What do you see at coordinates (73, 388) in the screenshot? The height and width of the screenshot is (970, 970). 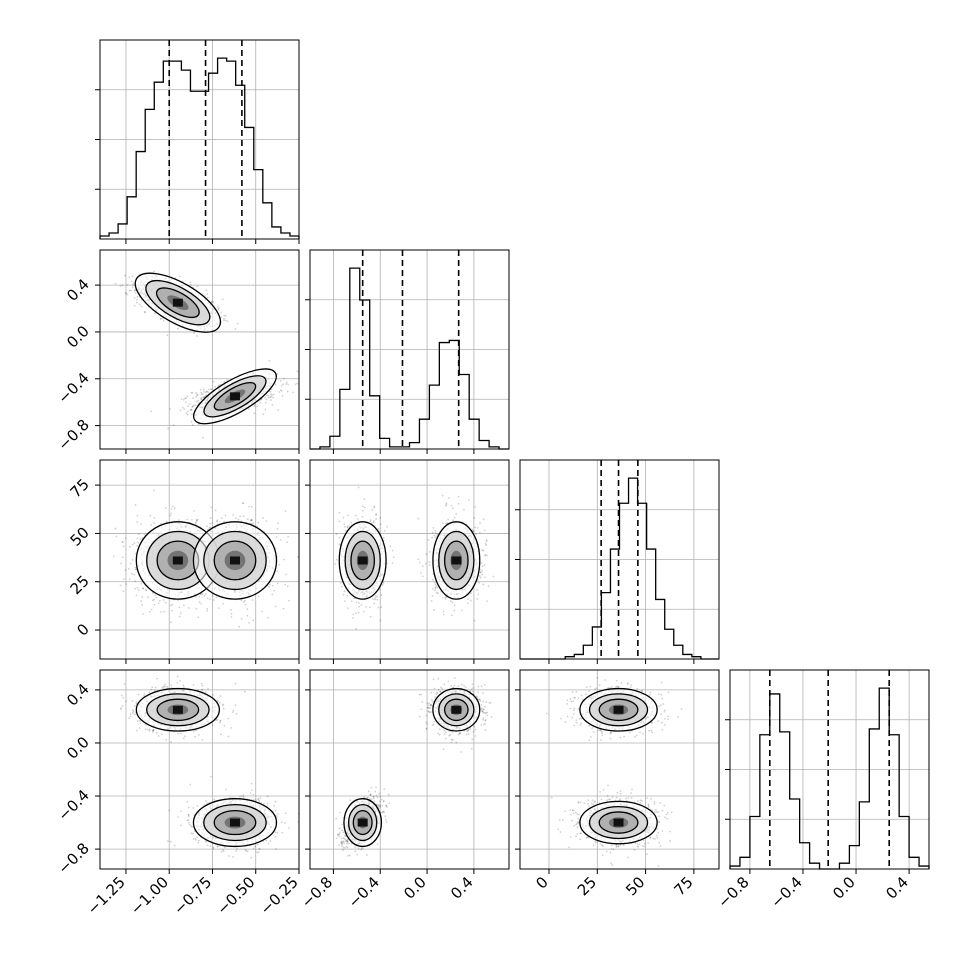 I see `tick-label-y: −0.4` at bounding box center [73, 388].